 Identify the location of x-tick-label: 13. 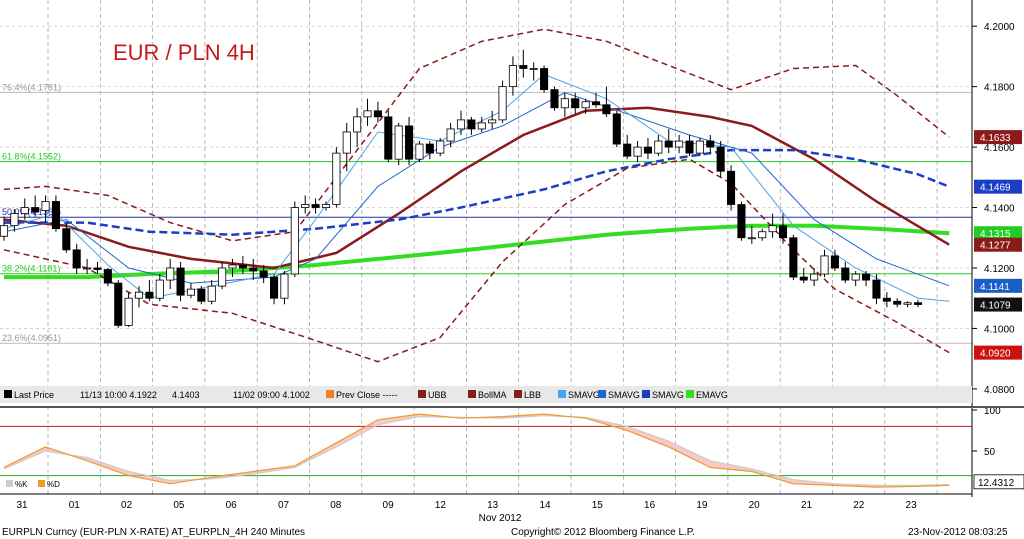
(493, 505).